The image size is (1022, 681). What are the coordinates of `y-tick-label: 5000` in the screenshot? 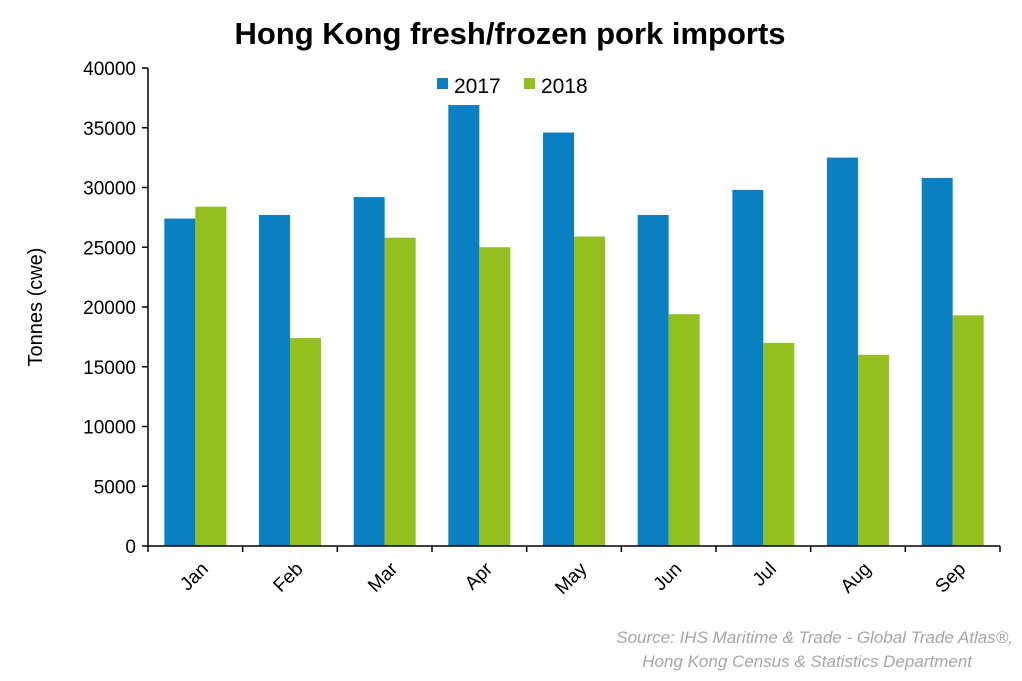 It's located at (115, 487).